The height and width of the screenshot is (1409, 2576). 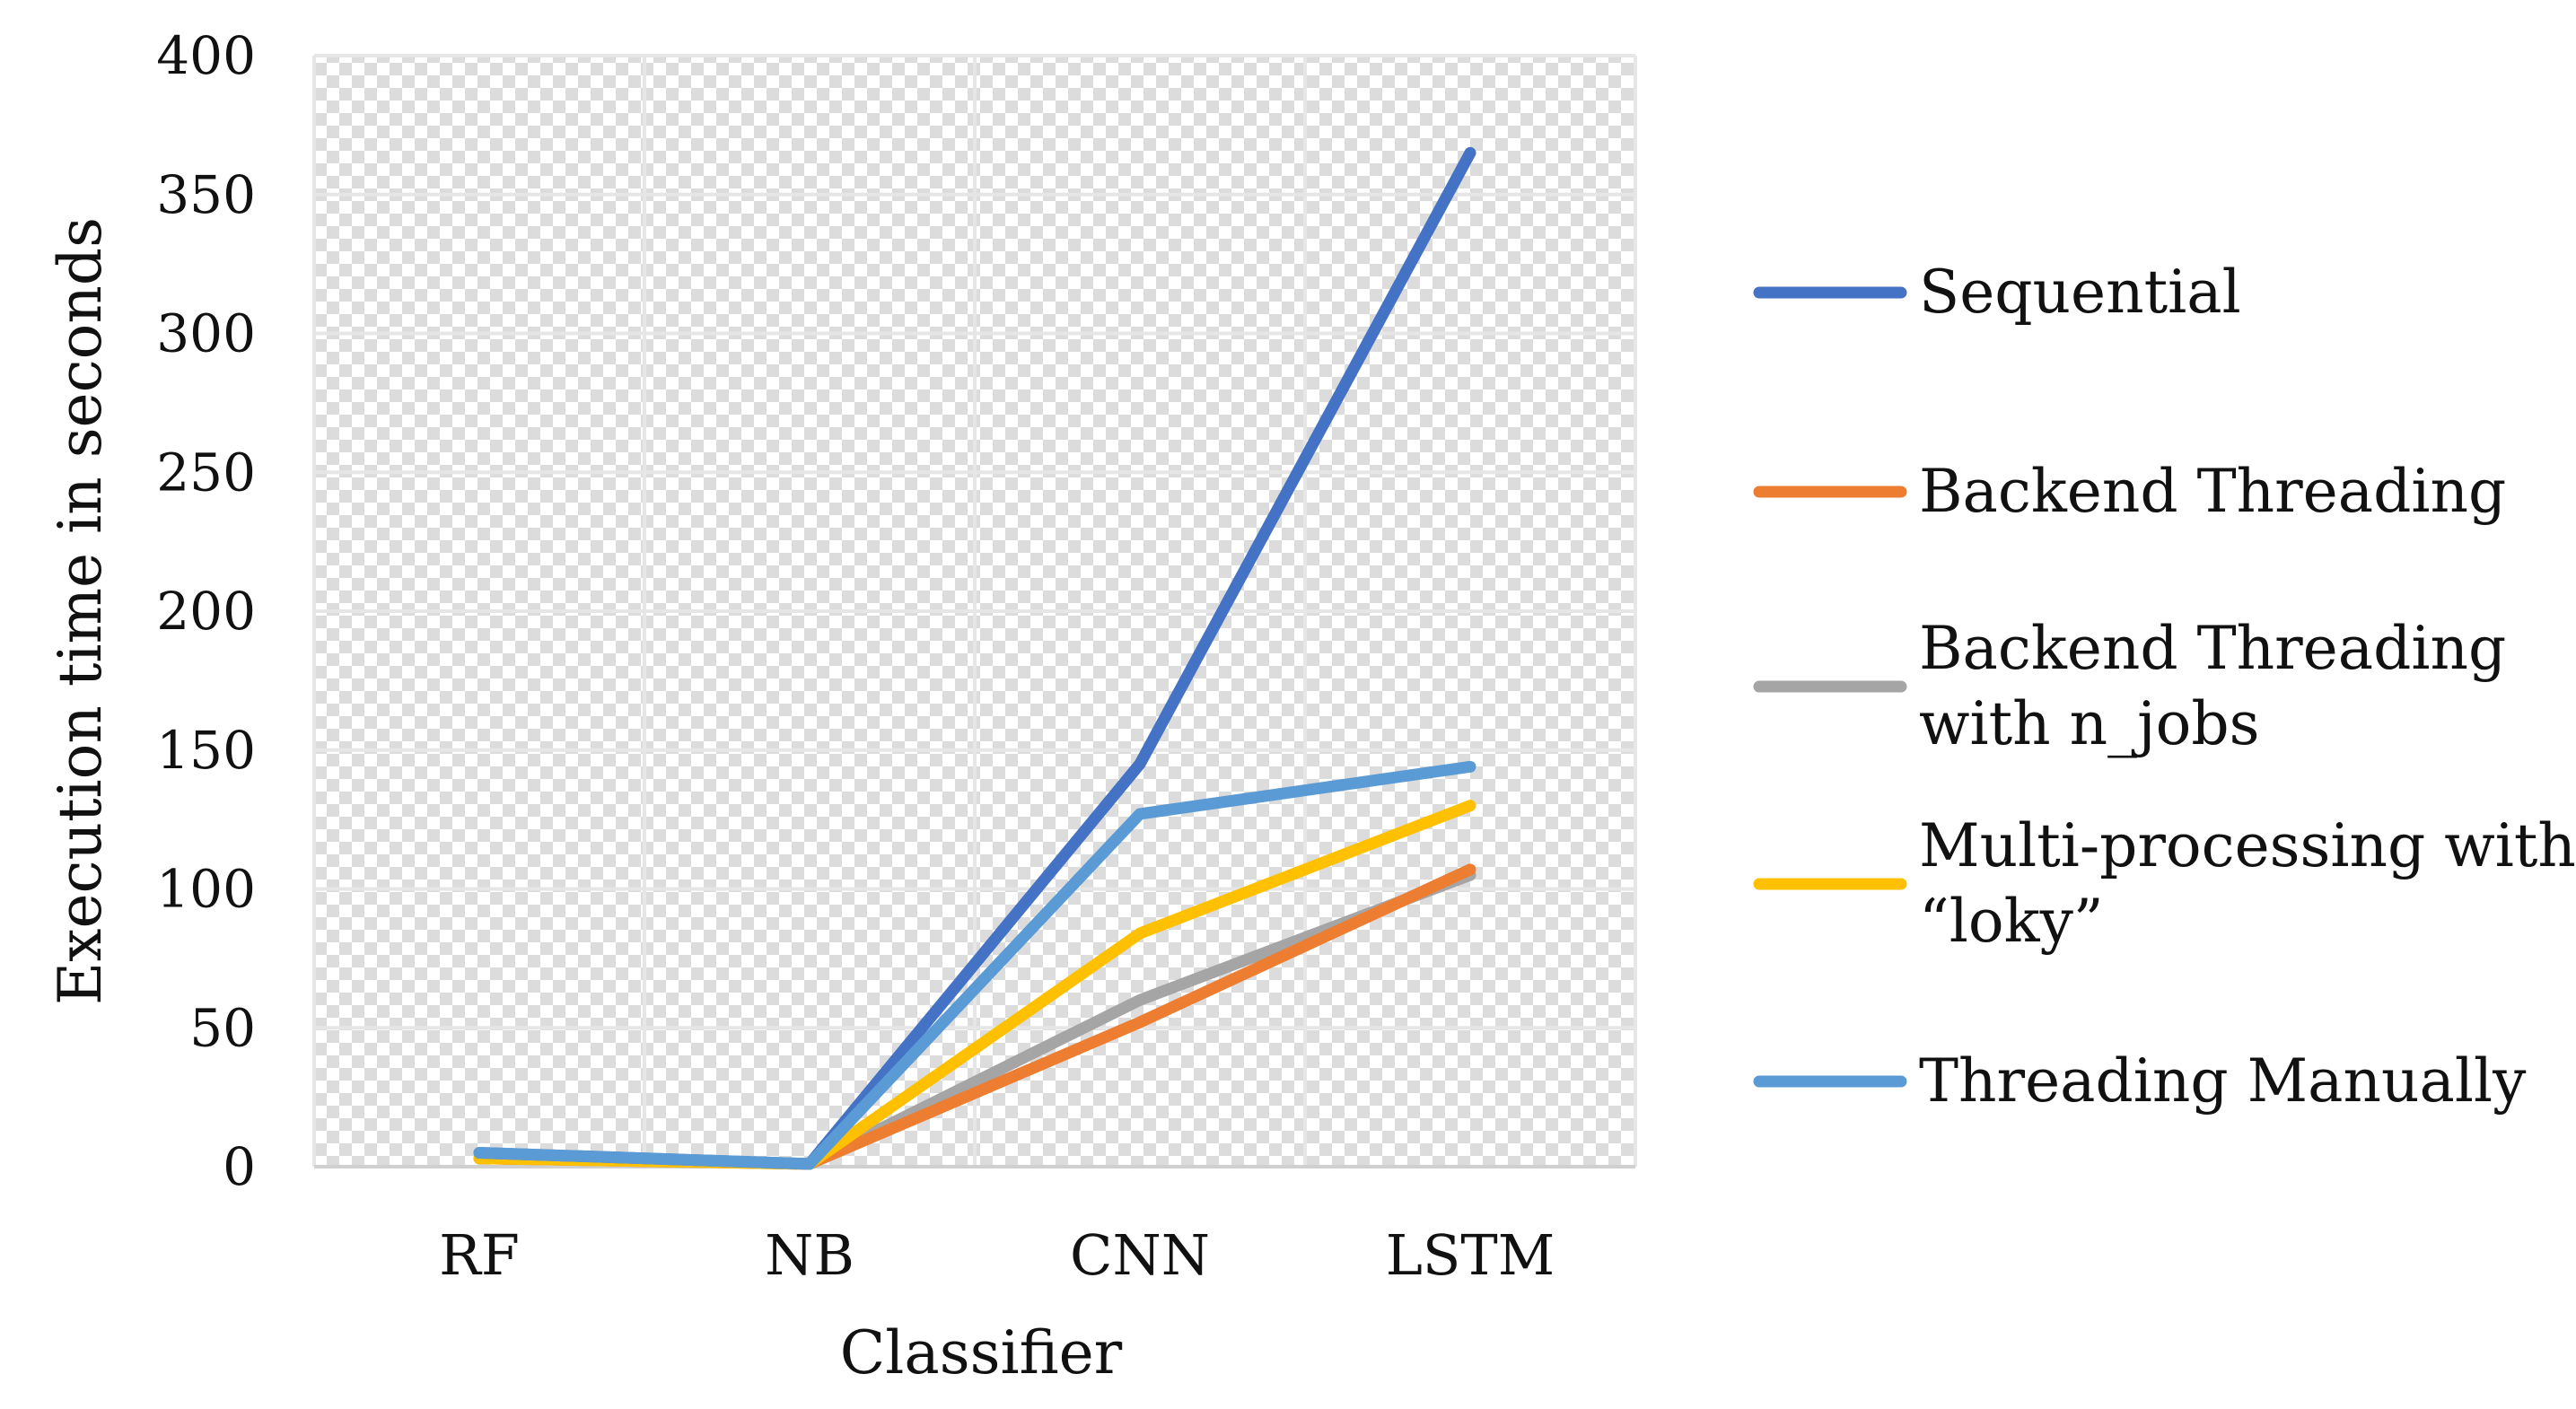 What do you see at coordinates (222, 1027) in the screenshot?
I see `y-tick-label: 50` at bounding box center [222, 1027].